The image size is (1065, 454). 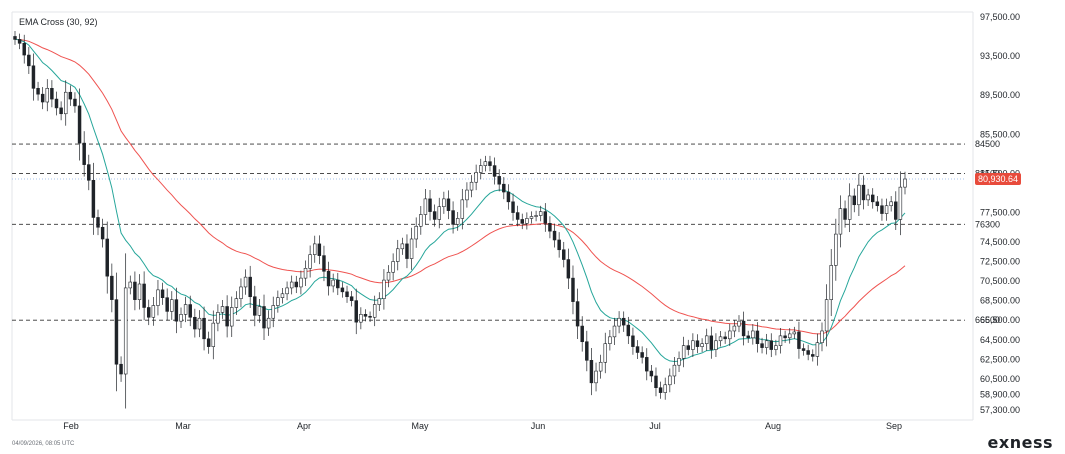 What do you see at coordinates (655, 426) in the screenshot?
I see `month-tick-label: Jul` at bounding box center [655, 426].